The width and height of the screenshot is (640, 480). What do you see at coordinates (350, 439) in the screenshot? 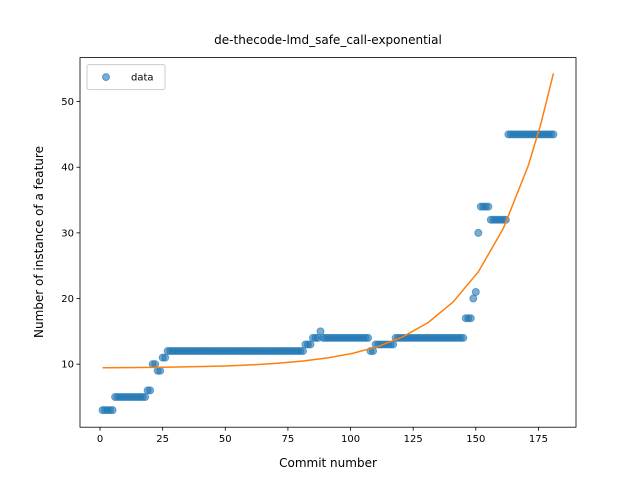
I see `x-tick-label: 100` at bounding box center [350, 439].